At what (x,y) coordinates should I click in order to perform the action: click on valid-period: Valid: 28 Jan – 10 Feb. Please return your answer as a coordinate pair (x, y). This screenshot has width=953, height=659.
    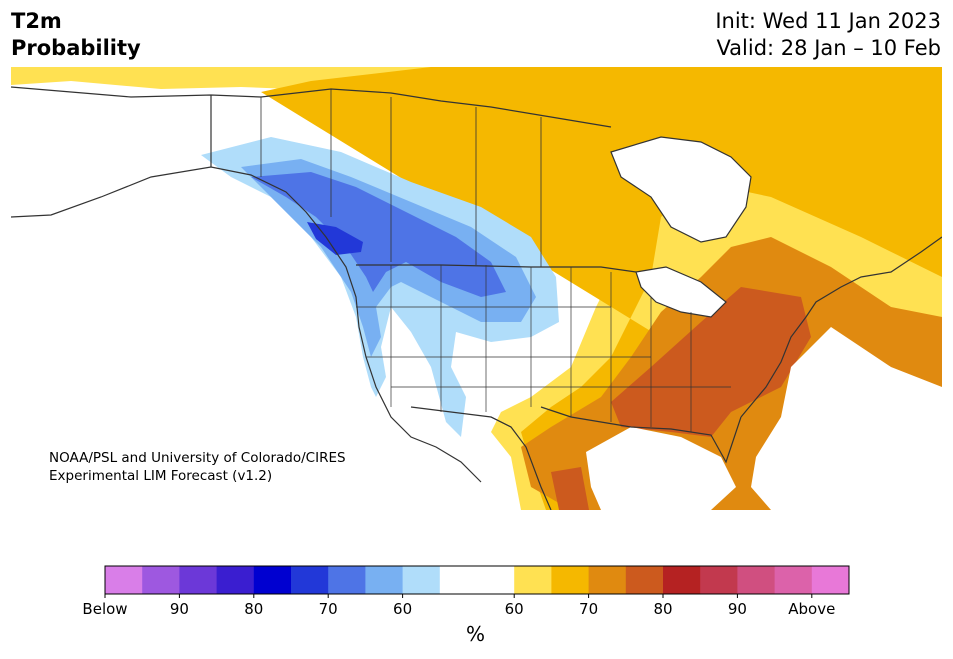
    Looking at the image, I should click on (828, 48).